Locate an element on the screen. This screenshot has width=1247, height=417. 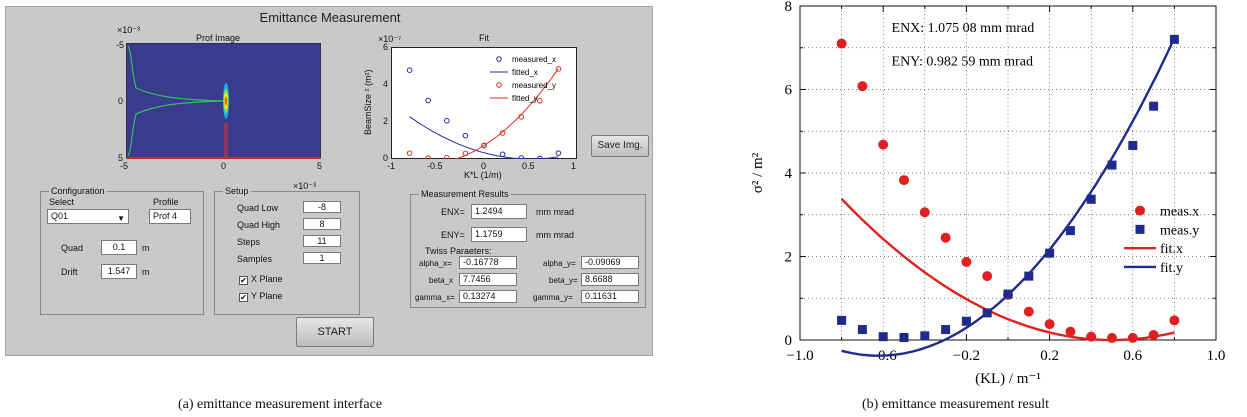
fit-y-tick: 4 is located at coordinates (385, 84).